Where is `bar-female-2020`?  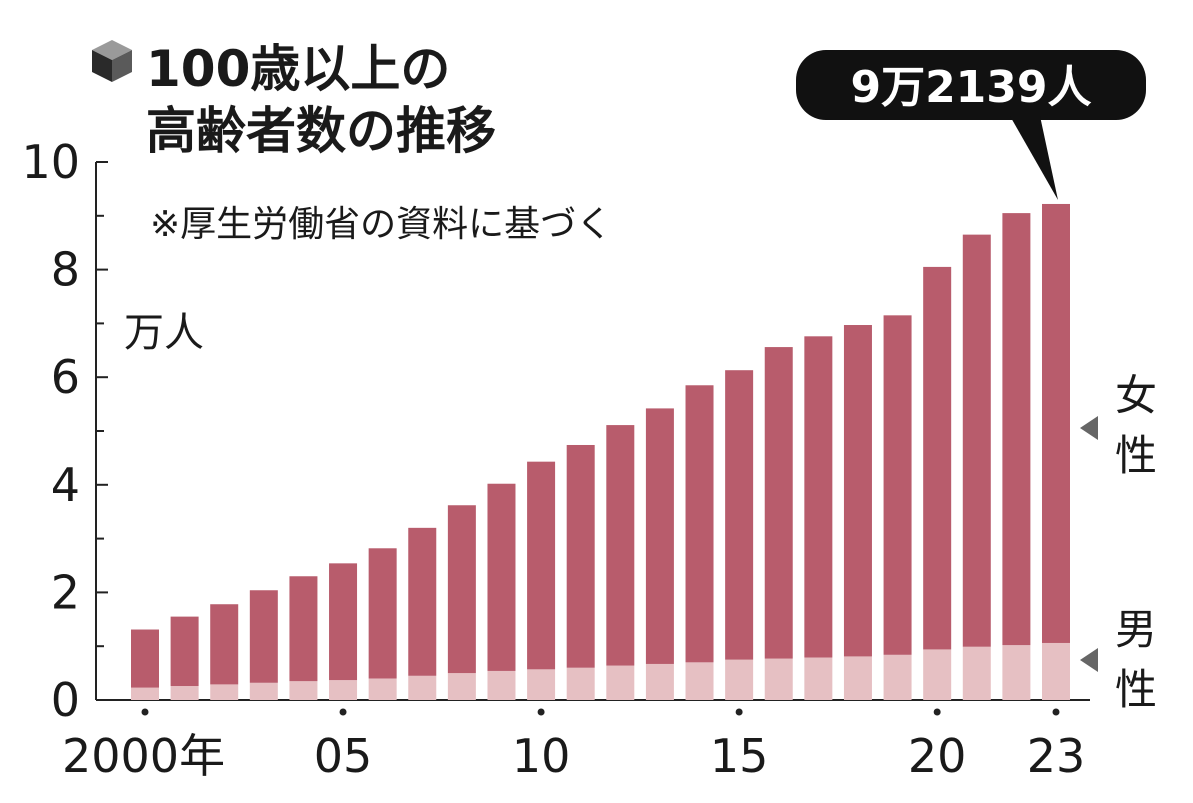
bar-female-2020 is located at coordinates (937, 458).